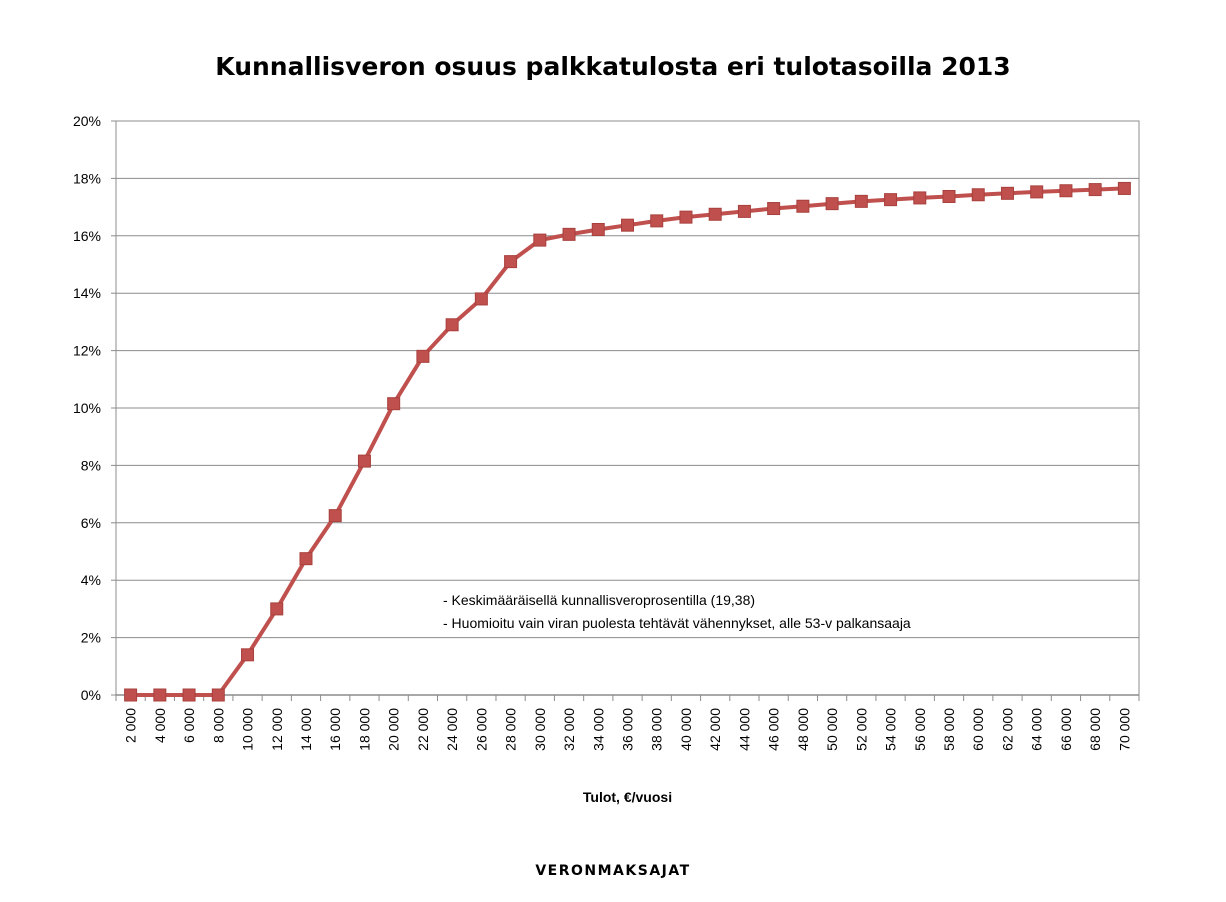 The height and width of the screenshot is (902, 1226). I want to click on x-tick-label: 26 000, so click(481, 729).